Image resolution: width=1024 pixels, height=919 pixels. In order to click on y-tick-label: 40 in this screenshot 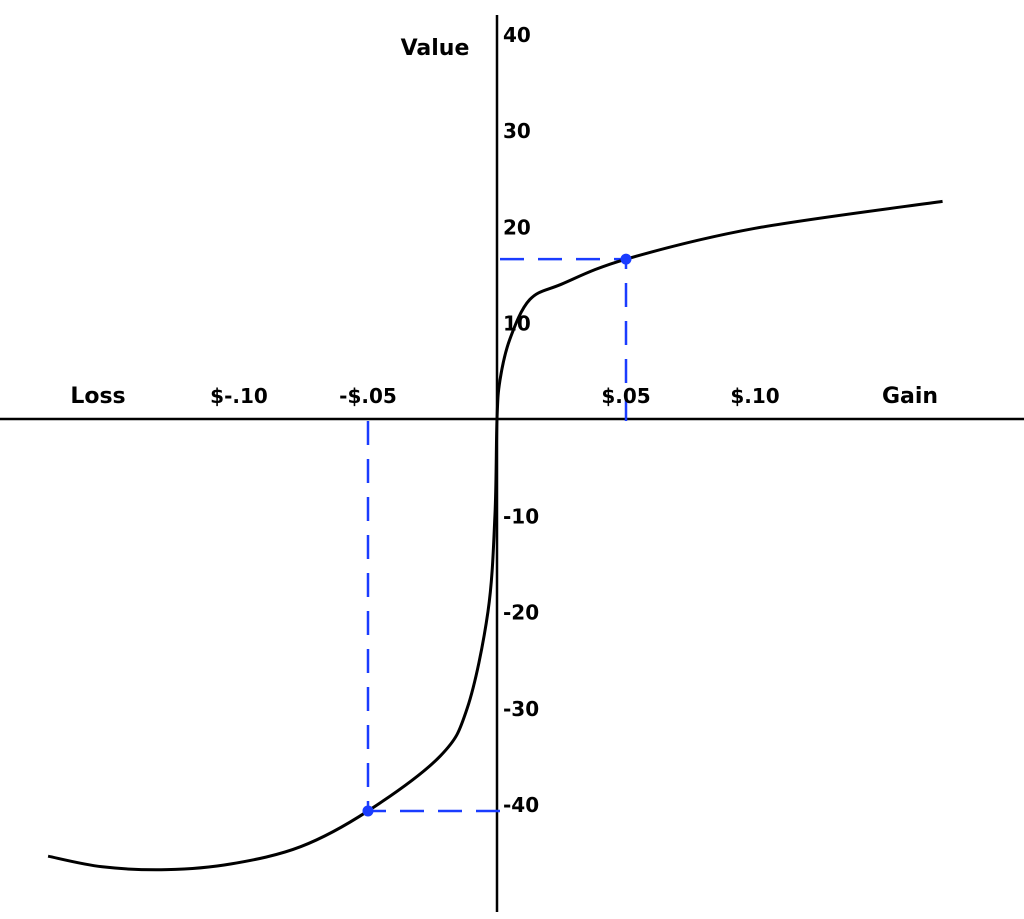, I will do `click(517, 35)`.